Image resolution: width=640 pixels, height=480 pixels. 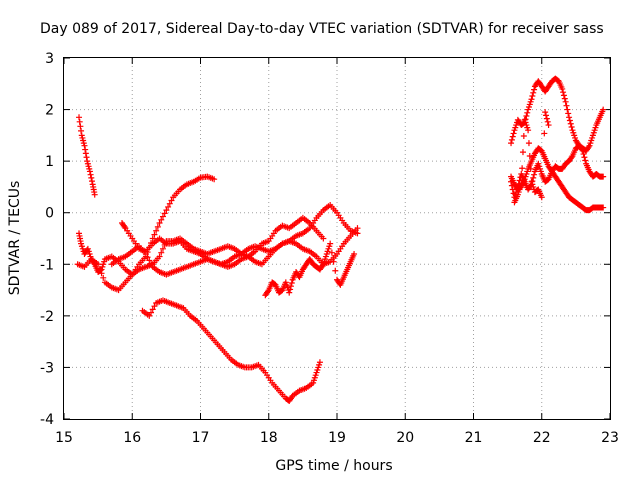 What do you see at coordinates (49, 162) in the screenshot?
I see `y-tick-label: 1` at bounding box center [49, 162].